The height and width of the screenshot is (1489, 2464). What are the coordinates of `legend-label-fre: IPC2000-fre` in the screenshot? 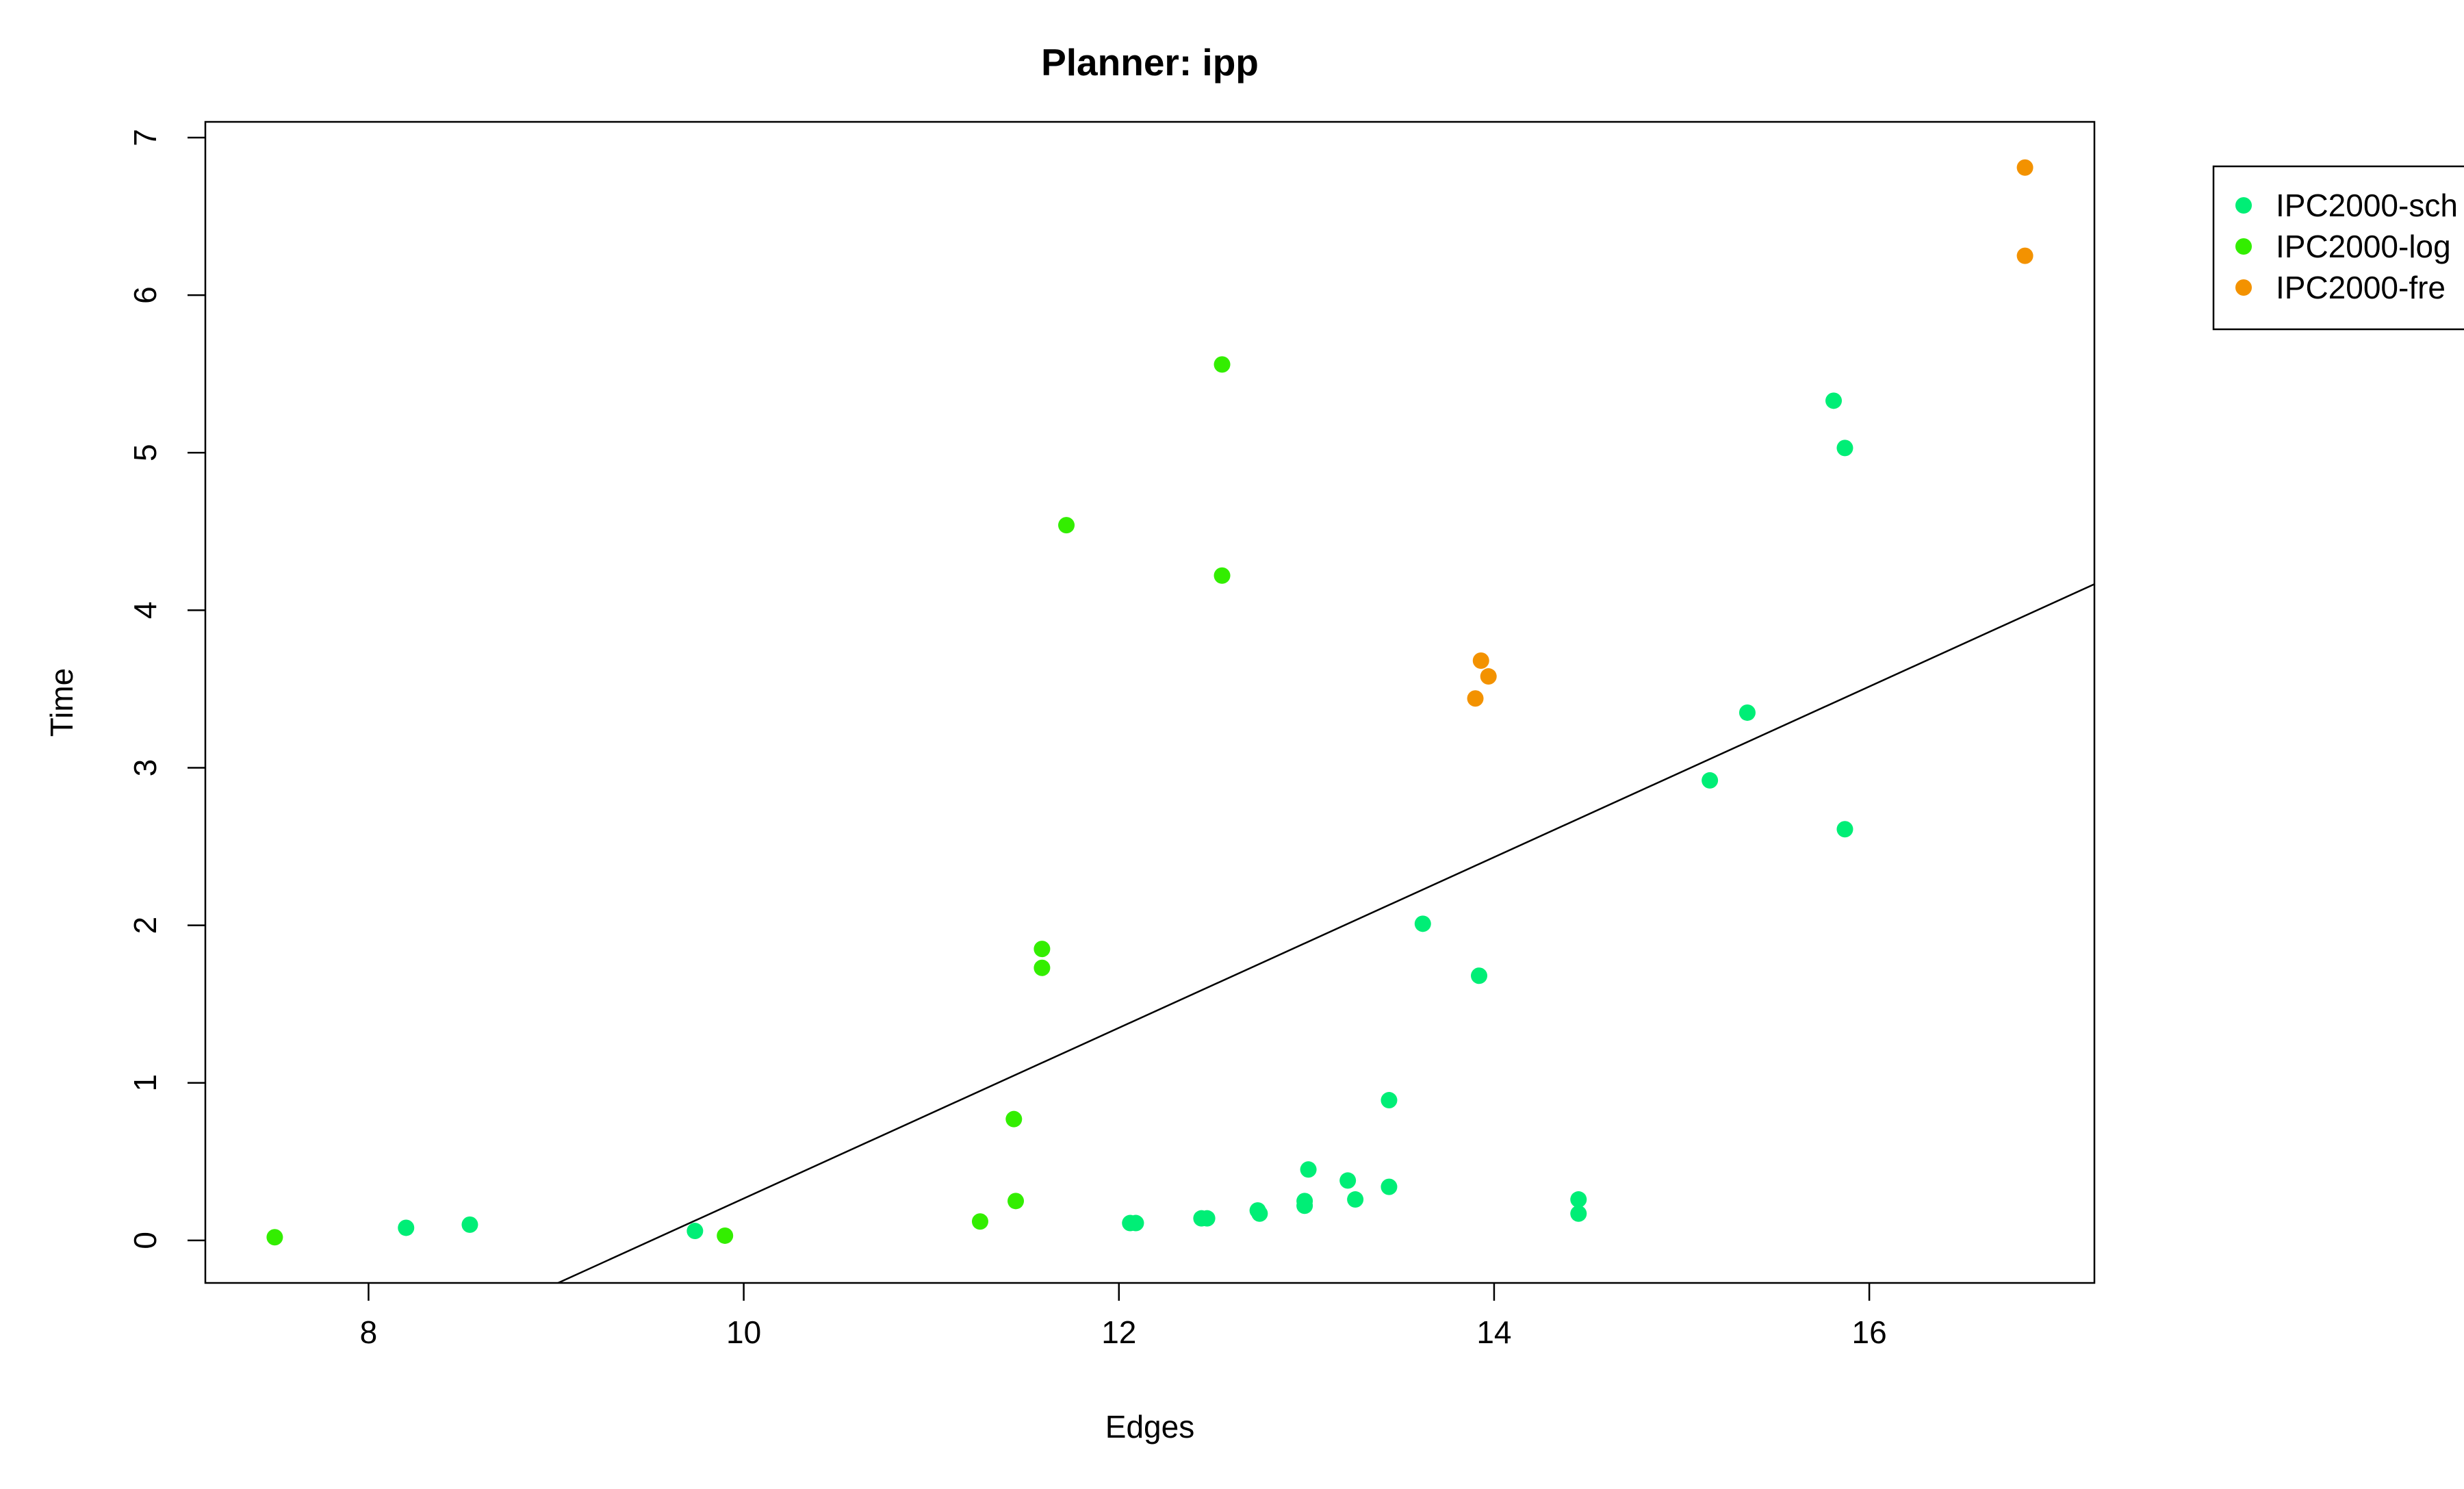 It's located at (2361, 287).